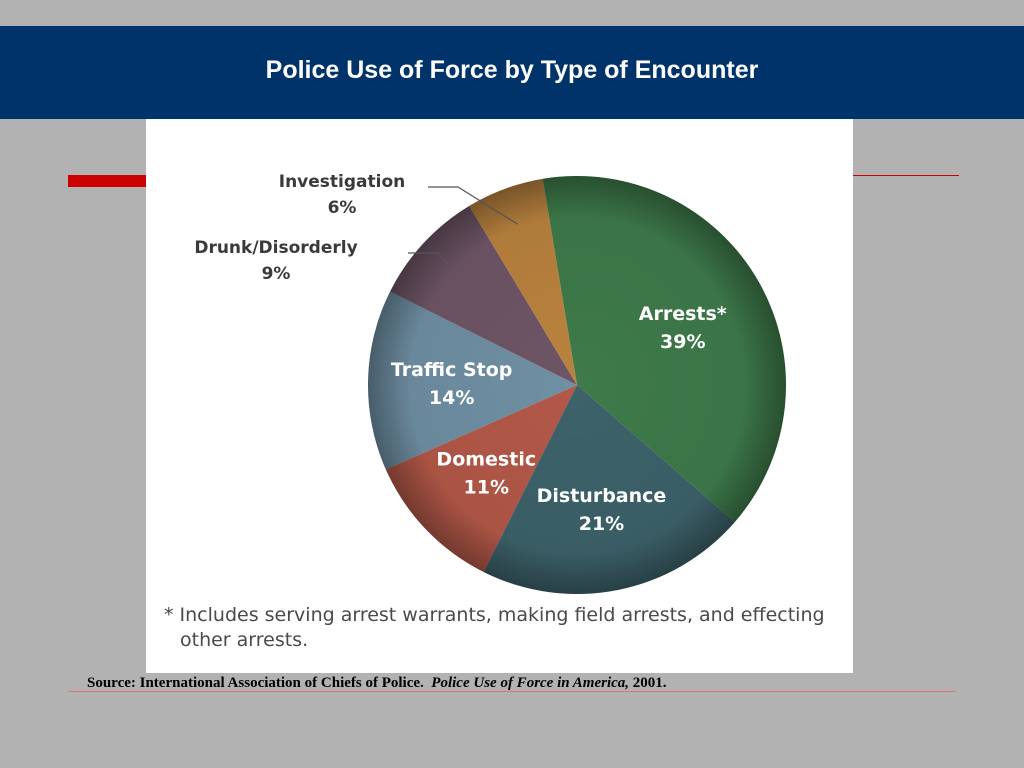 Image resolution: width=1024 pixels, height=768 pixels. Describe the element at coordinates (683, 314) in the screenshot. I see `slice-label-arrests: Arrests*` at that location.